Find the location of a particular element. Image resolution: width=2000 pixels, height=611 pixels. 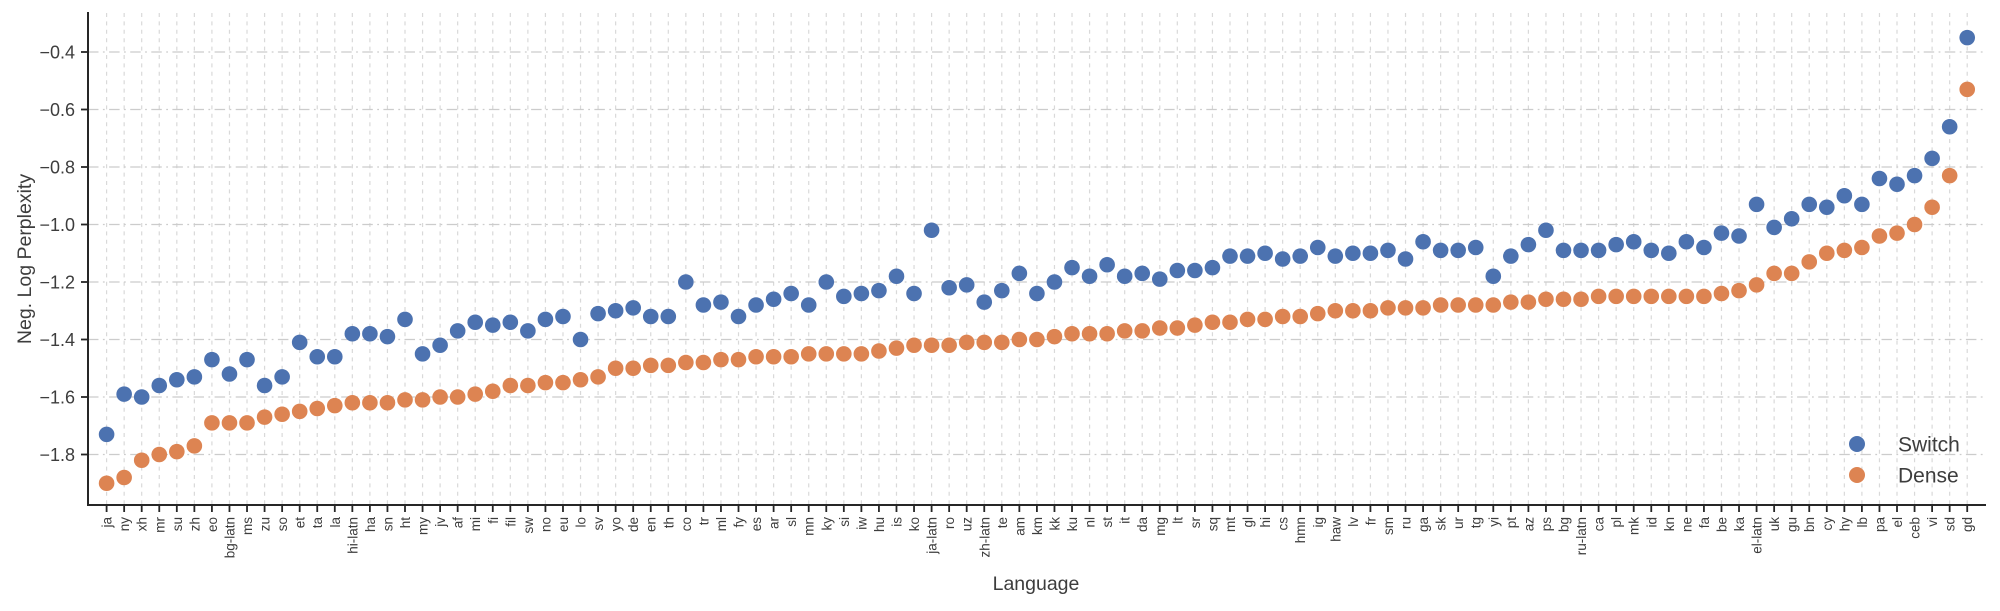

x-tick-label: vi is located at coordinates (1932, 522).